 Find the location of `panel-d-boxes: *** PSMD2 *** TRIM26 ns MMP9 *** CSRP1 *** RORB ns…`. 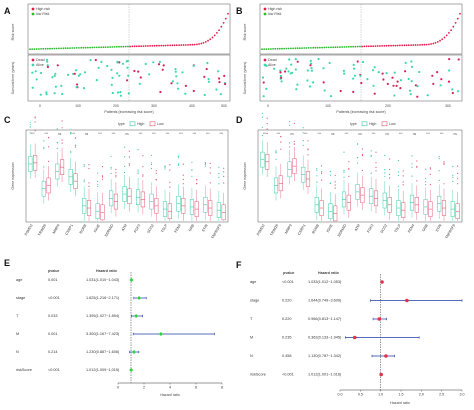

panel-d-boxes: *** PSMD2 *** TRIM26 ns MMP9 *** CSRP1 *** RORB ns… is located at coordinates (358, 176).